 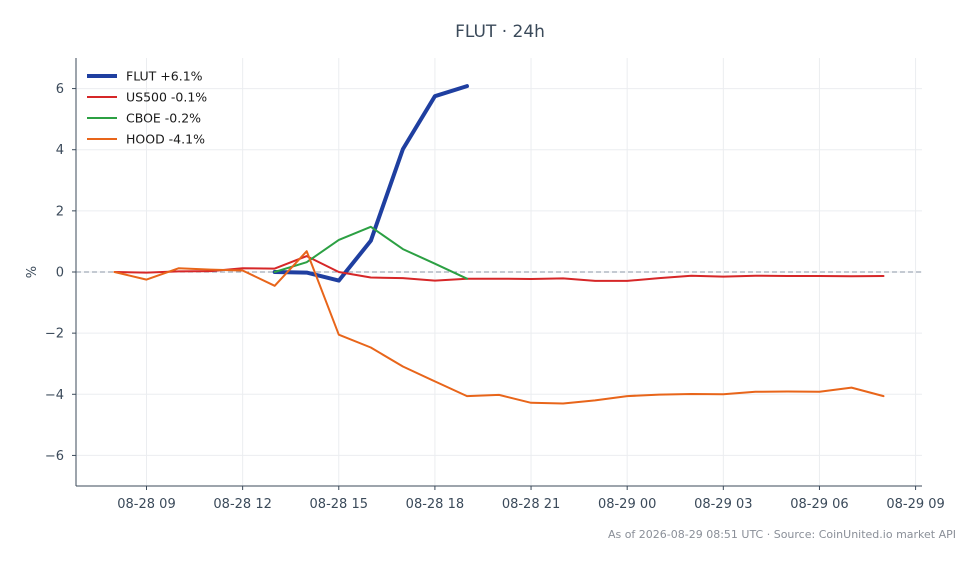 I want to click on x-tick-label: 08-28 21, so click(x=531, y=504).